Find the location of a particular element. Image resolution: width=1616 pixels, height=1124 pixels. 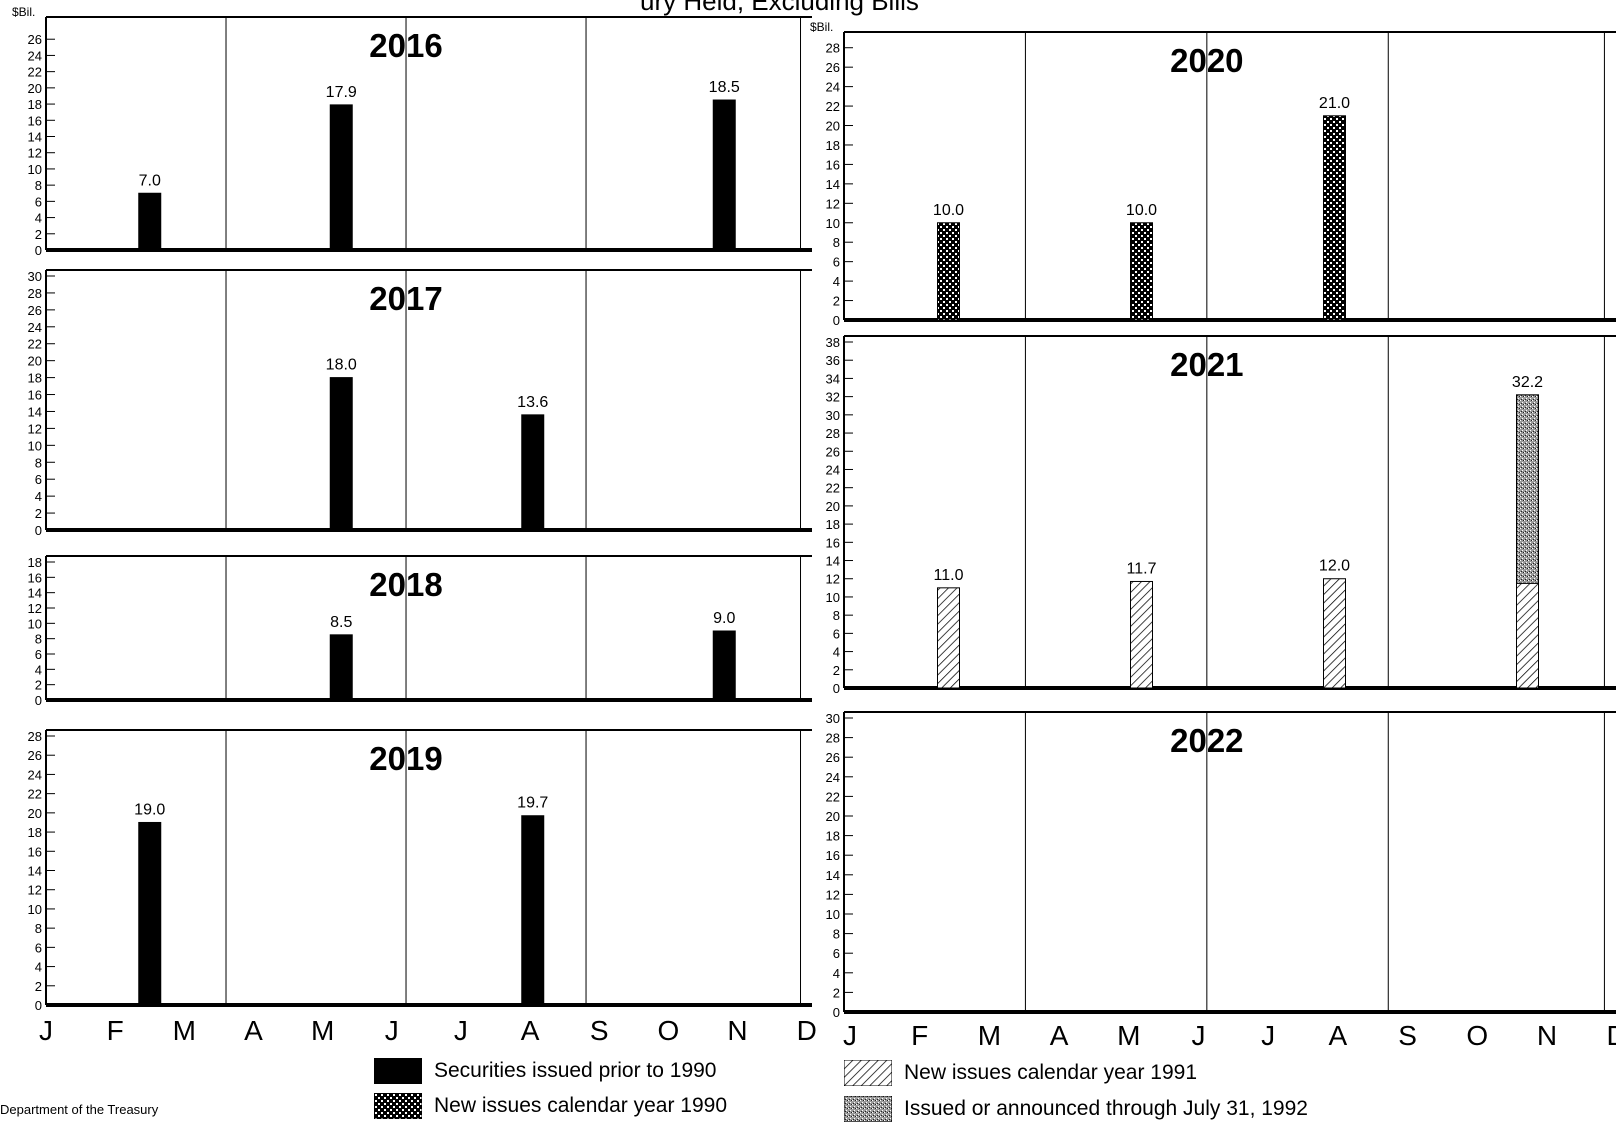

legend-swatch-new1991 is located at coordinates (868, 1073).